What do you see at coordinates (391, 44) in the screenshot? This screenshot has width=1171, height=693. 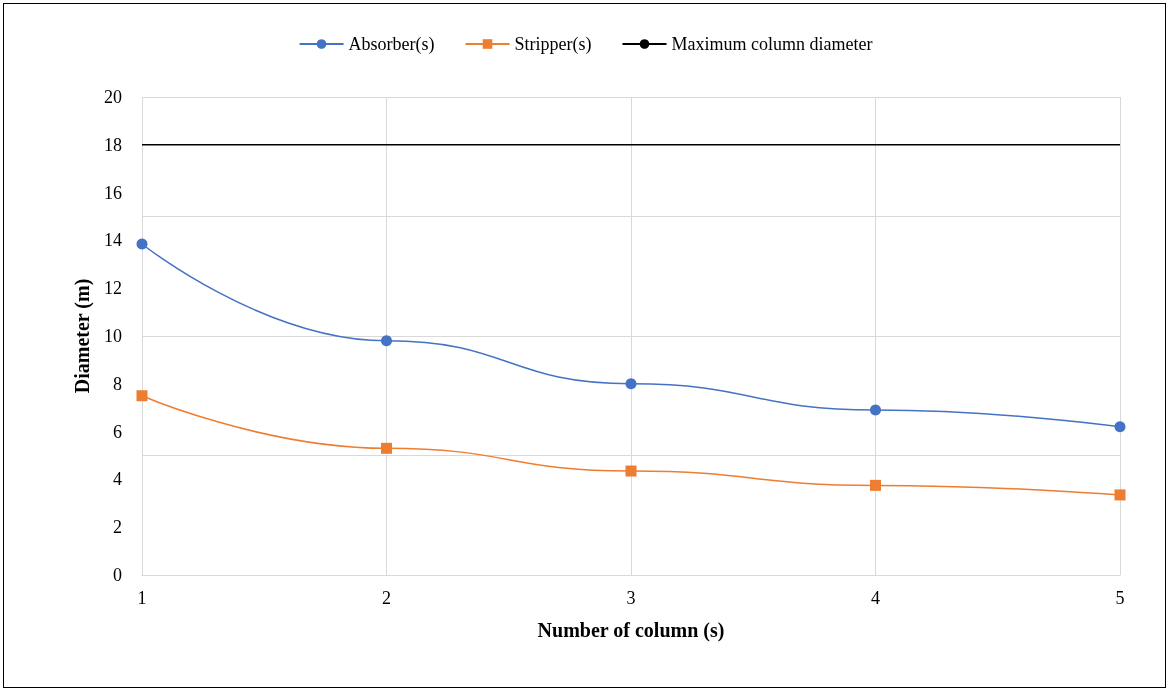 I see `legend-label: Absorber(s)` at bounding box center [391, 44].